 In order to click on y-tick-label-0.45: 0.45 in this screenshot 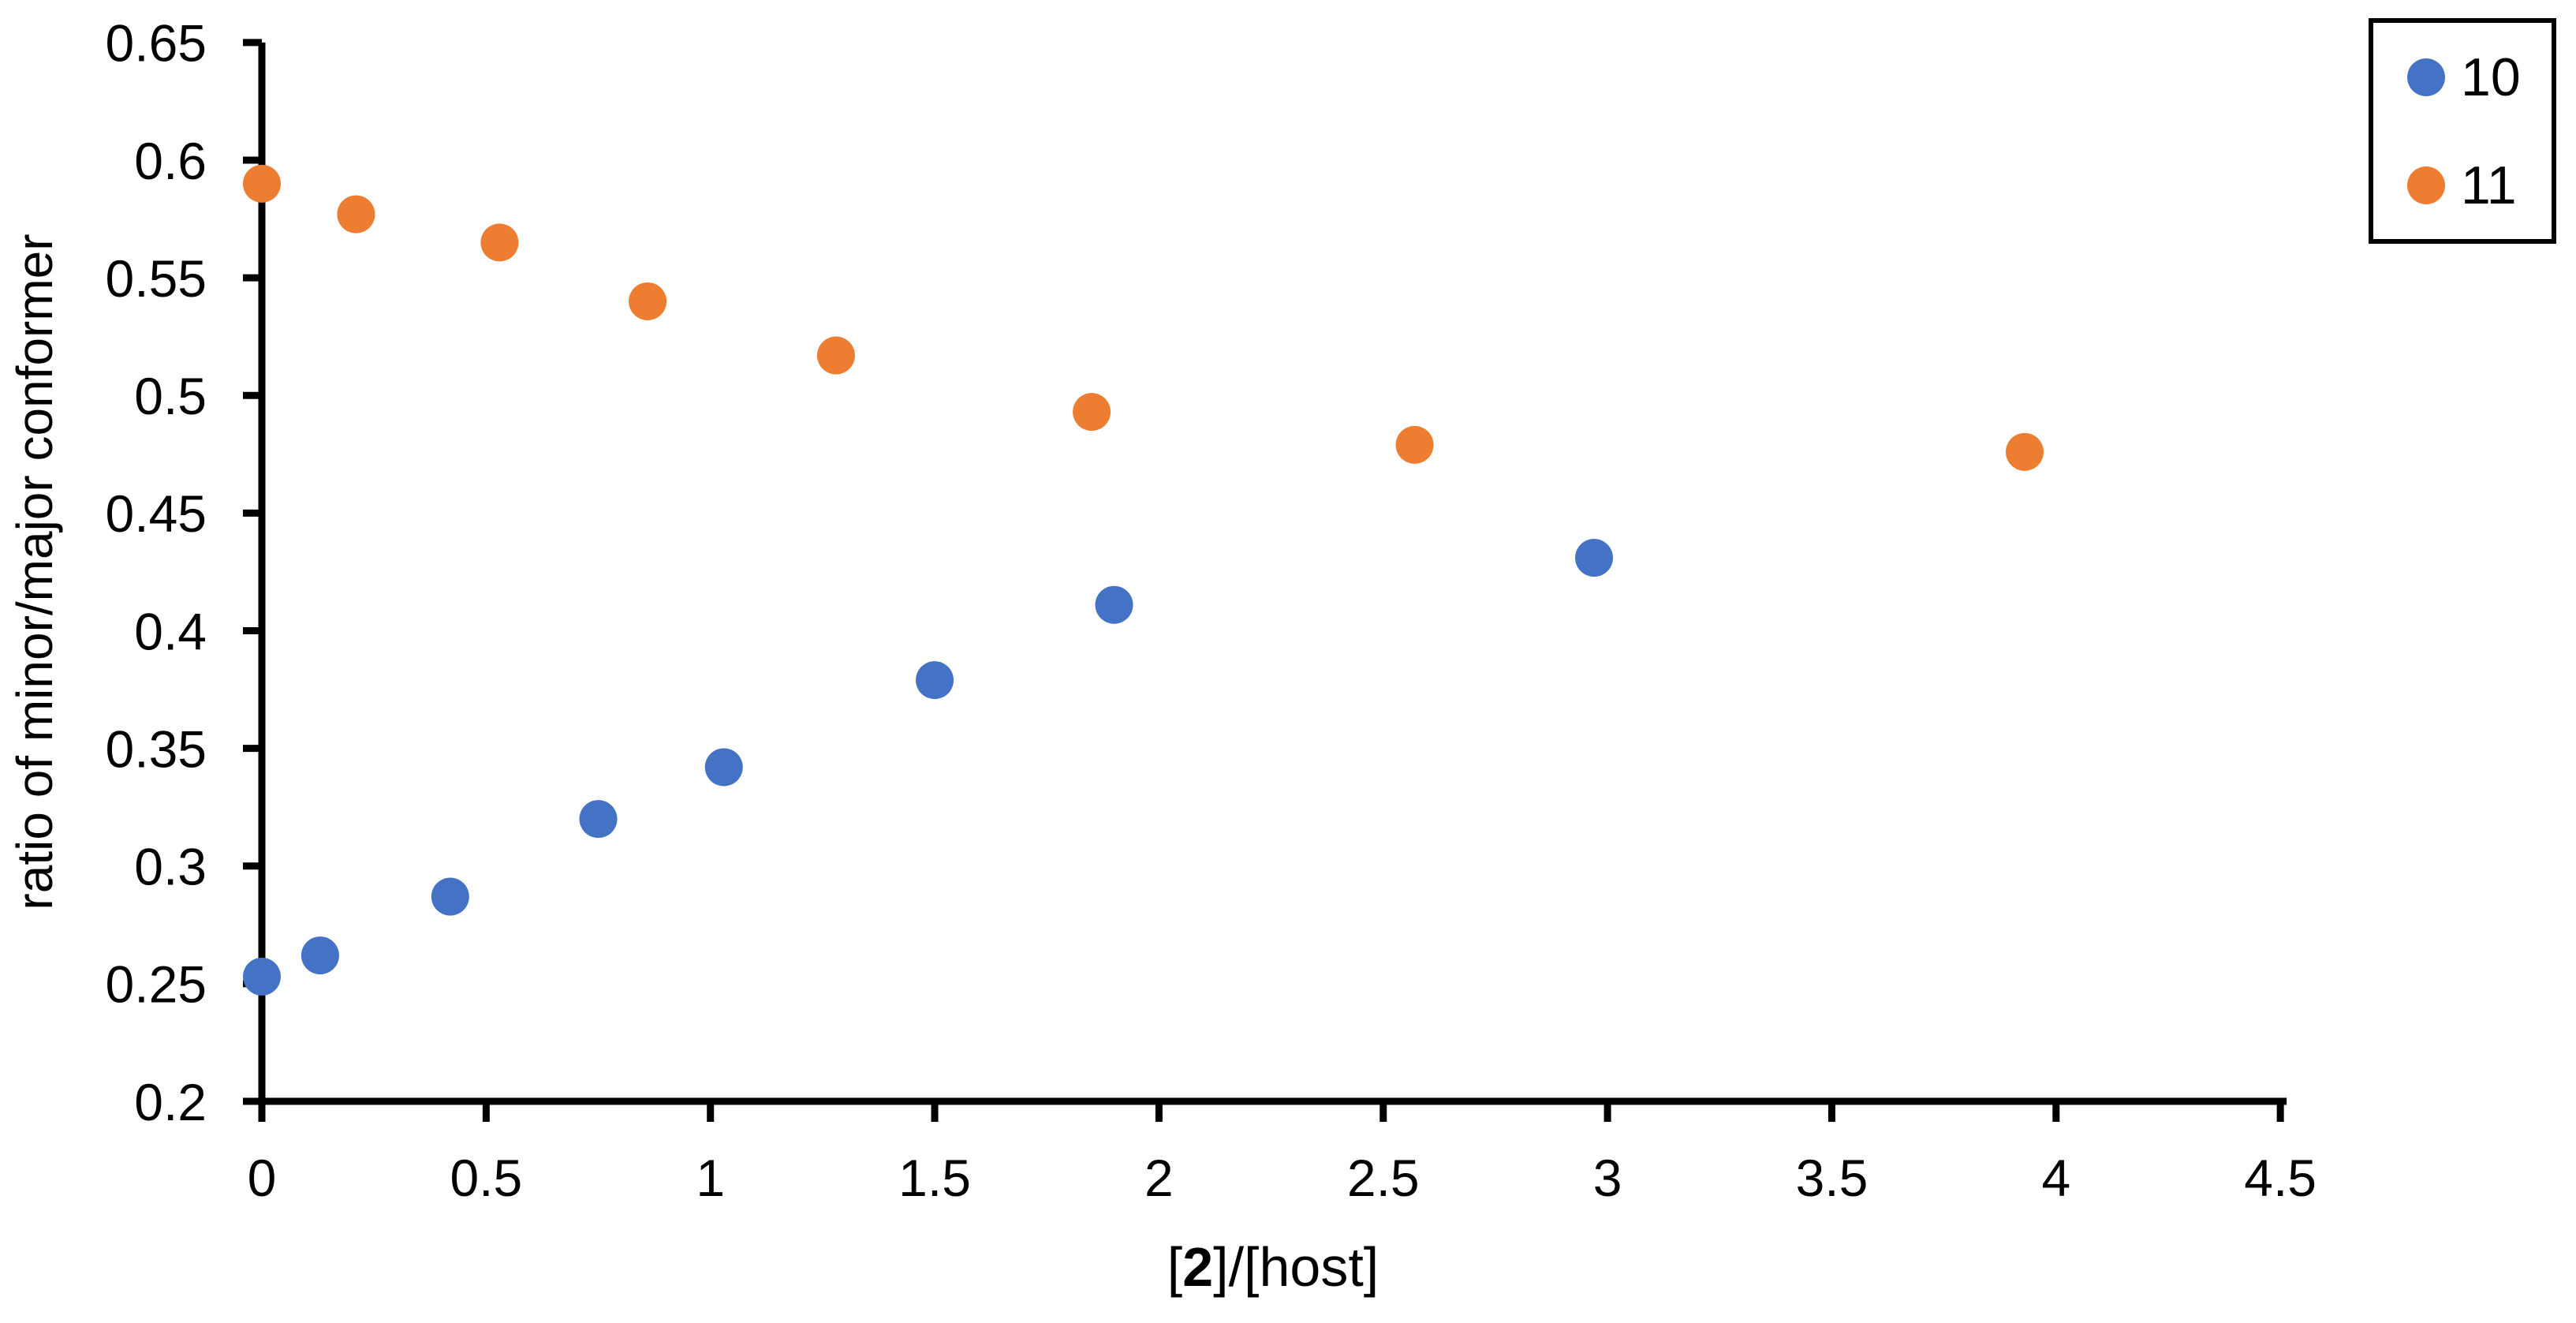, I will do `click(156, 513)`.